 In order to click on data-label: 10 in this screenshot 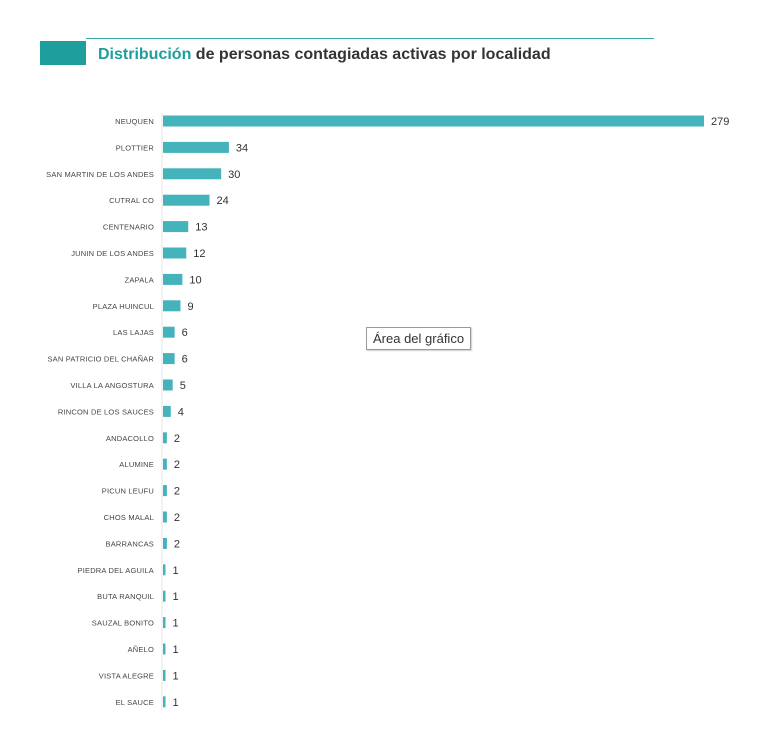, I will do `click(195, 280)`.